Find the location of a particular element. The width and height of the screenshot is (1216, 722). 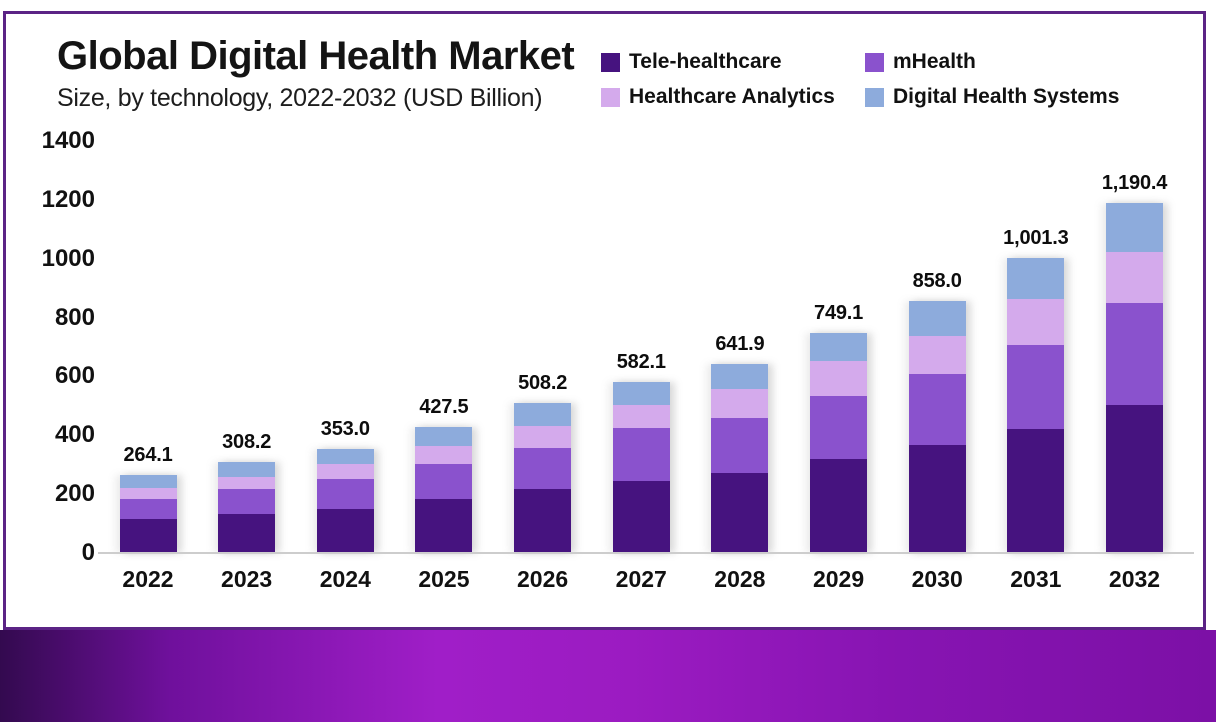

x-axis-line is located at coordinates (646, 553).